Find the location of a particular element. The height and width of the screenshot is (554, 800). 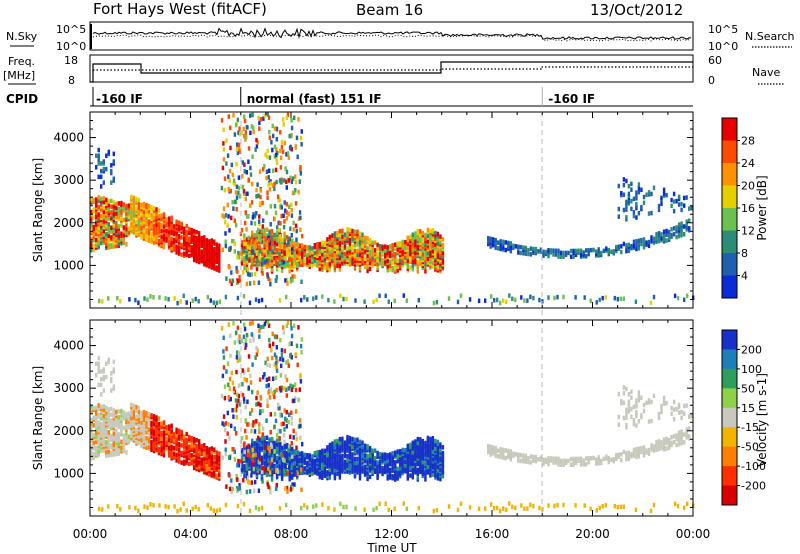

noise-search-trace is located at coordinates (391, 38).